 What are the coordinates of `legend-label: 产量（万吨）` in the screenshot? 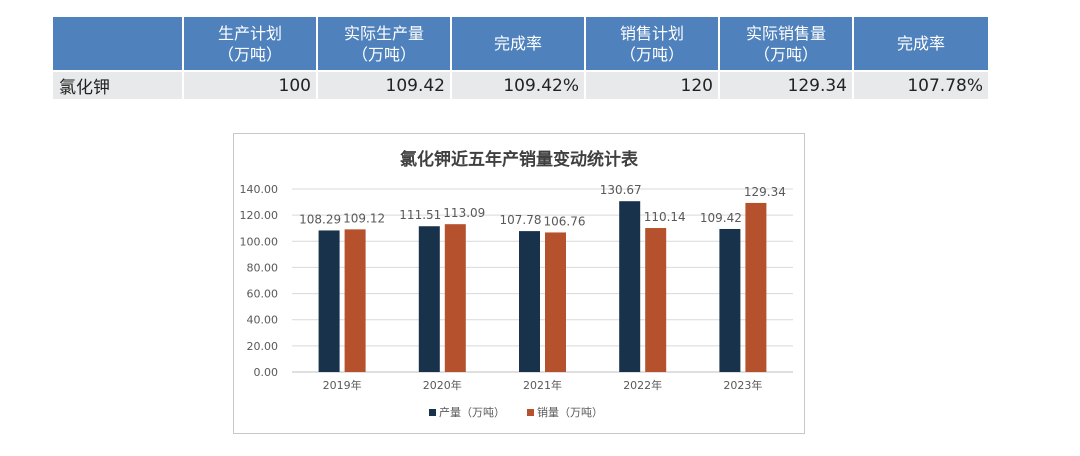 It's located at (472, 412).